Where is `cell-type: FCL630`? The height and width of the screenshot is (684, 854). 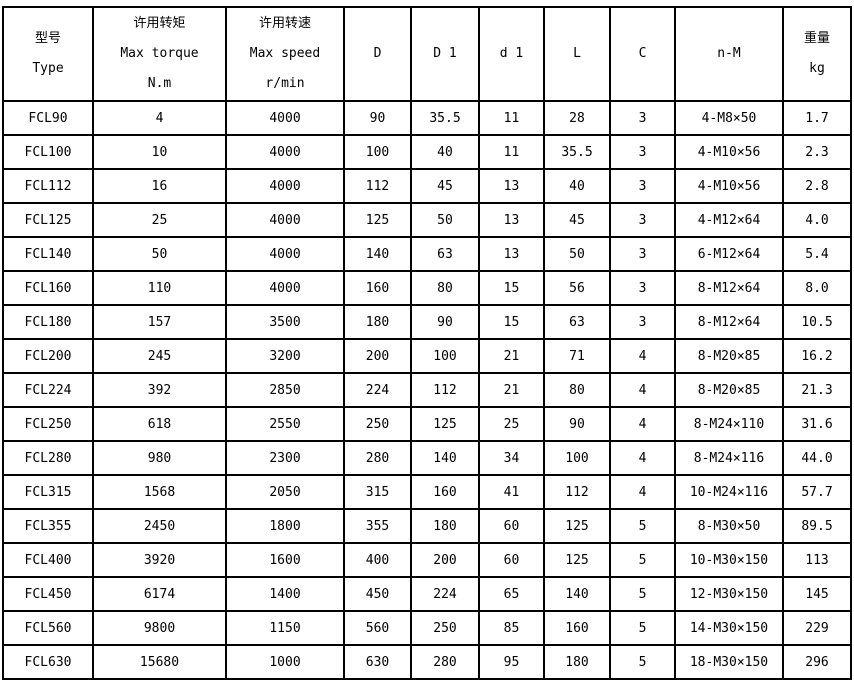
cell-type: FCL630 is located at coordinates (48, 662).